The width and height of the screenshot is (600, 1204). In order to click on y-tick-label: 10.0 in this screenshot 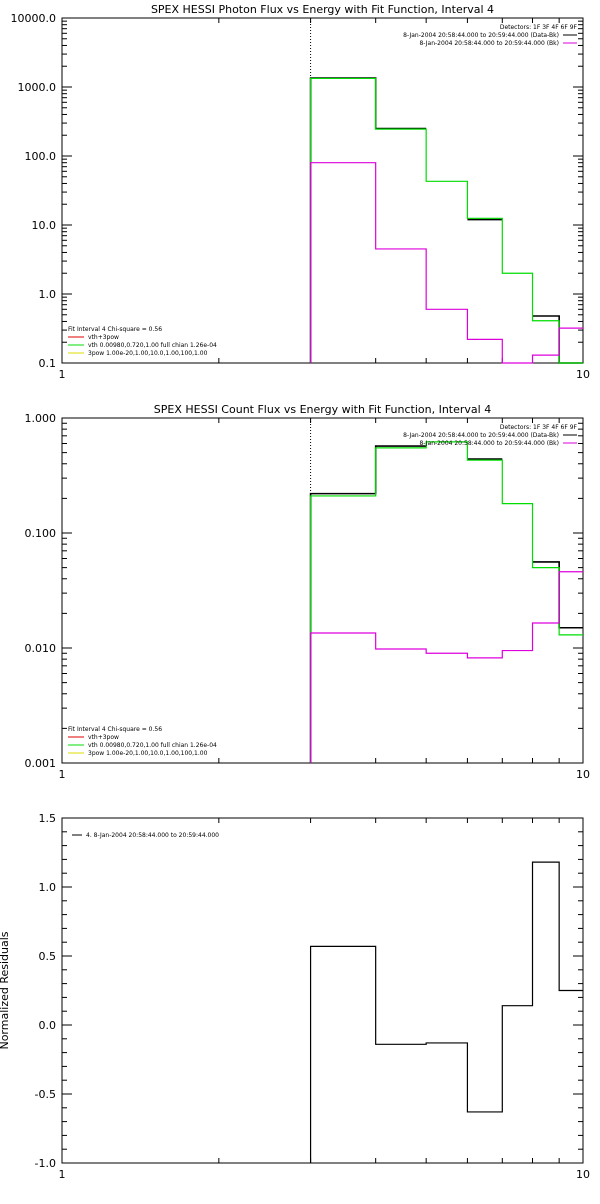, I will do `click(44, 225)`.